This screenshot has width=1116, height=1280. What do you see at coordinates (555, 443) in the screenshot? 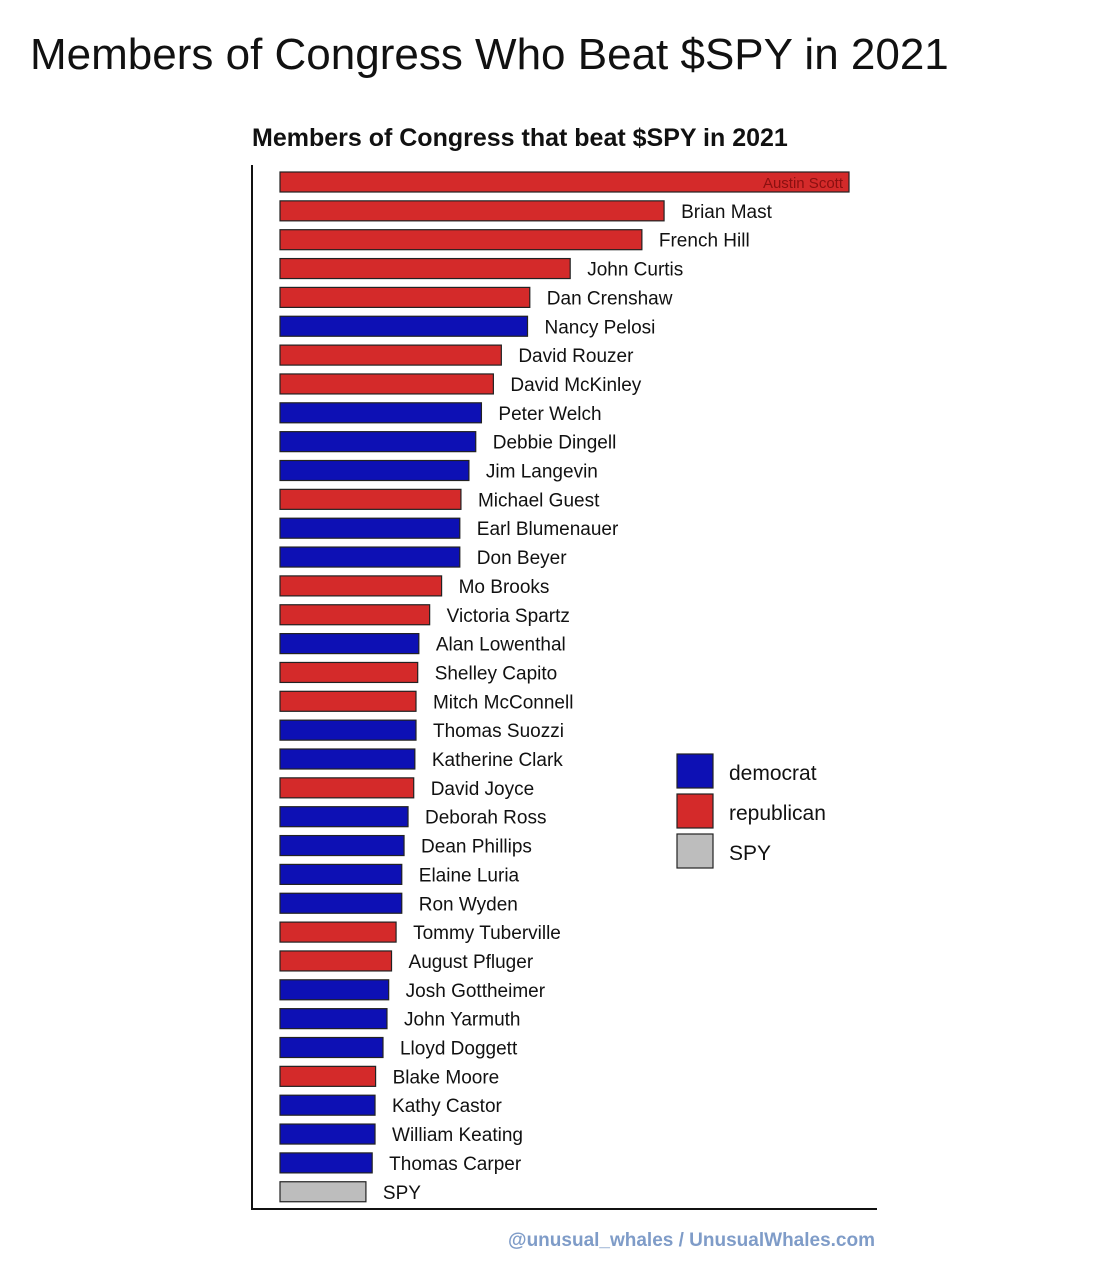
I see `bar-label: Debbie Dingell` at bounding box center [555, 443].